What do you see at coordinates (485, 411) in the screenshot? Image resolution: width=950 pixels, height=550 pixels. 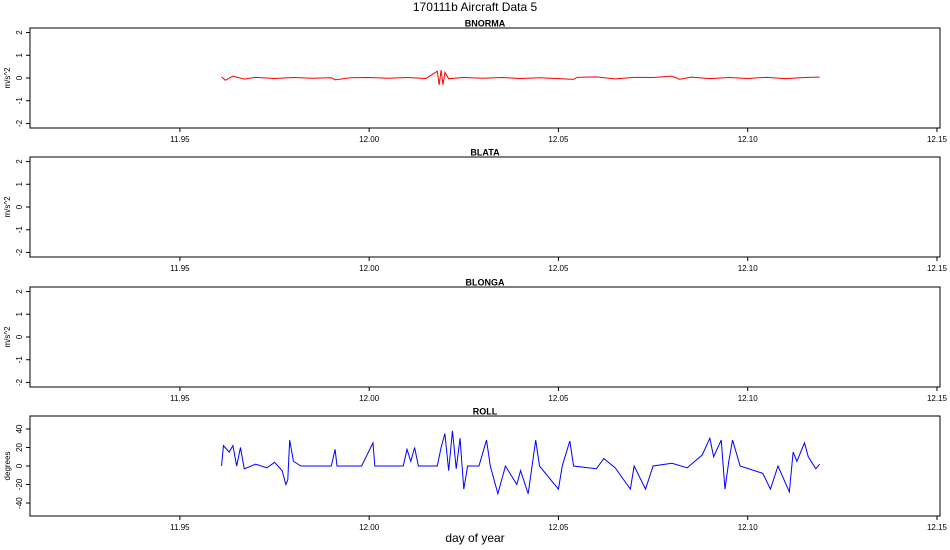 I see `panel-title: ROLL` at bounding box center [485, 411].